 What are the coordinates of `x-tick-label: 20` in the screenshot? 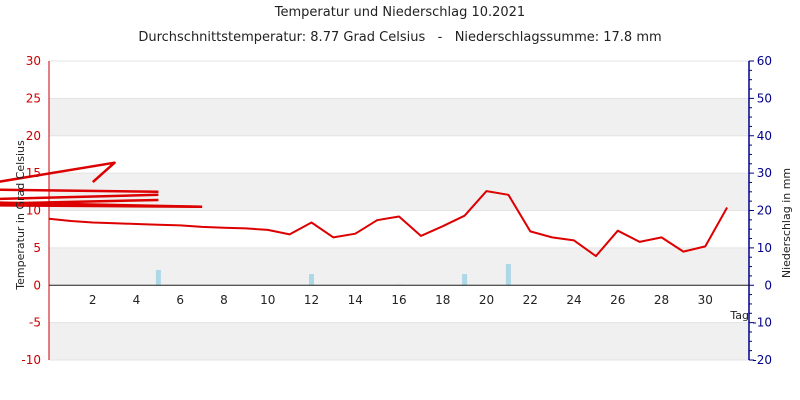 It's located at (486, 300).